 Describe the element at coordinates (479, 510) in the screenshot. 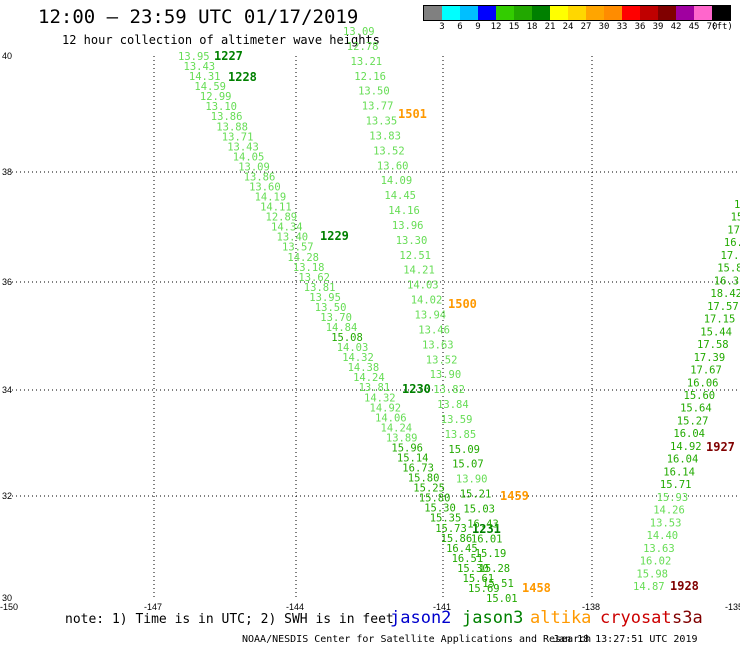

I see `wave-height-reading: 15.03` at that location.